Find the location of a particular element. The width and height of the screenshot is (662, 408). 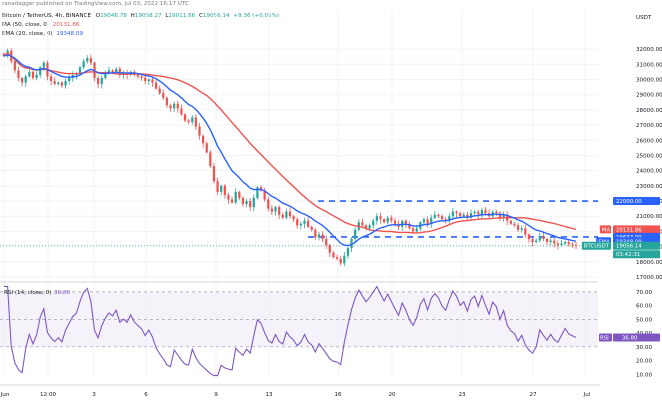

time-tick-label: 23 is located at coordinates (462, 395).